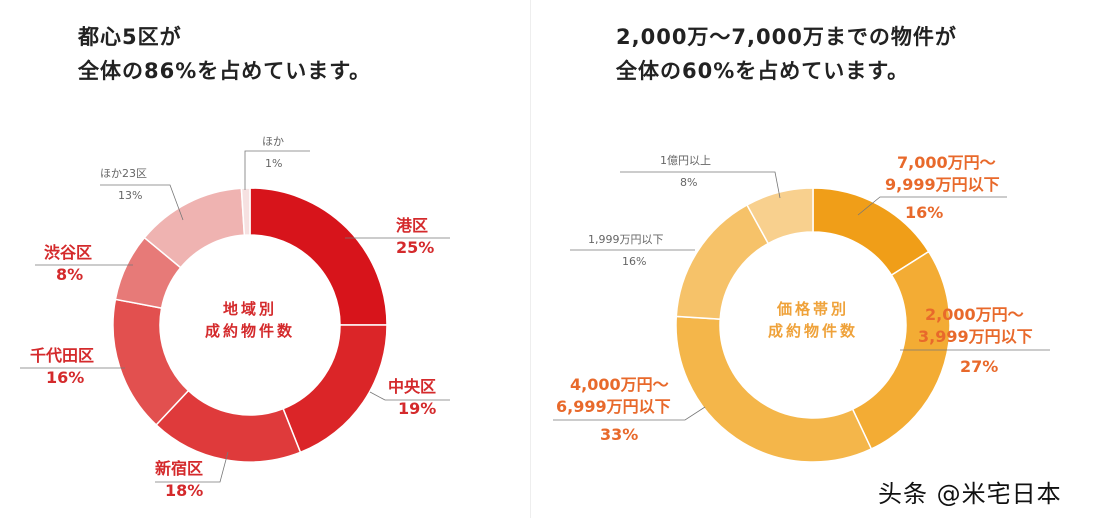  I want to click on label-under1999: 1,999万円以下 16%, so click(626, 250).